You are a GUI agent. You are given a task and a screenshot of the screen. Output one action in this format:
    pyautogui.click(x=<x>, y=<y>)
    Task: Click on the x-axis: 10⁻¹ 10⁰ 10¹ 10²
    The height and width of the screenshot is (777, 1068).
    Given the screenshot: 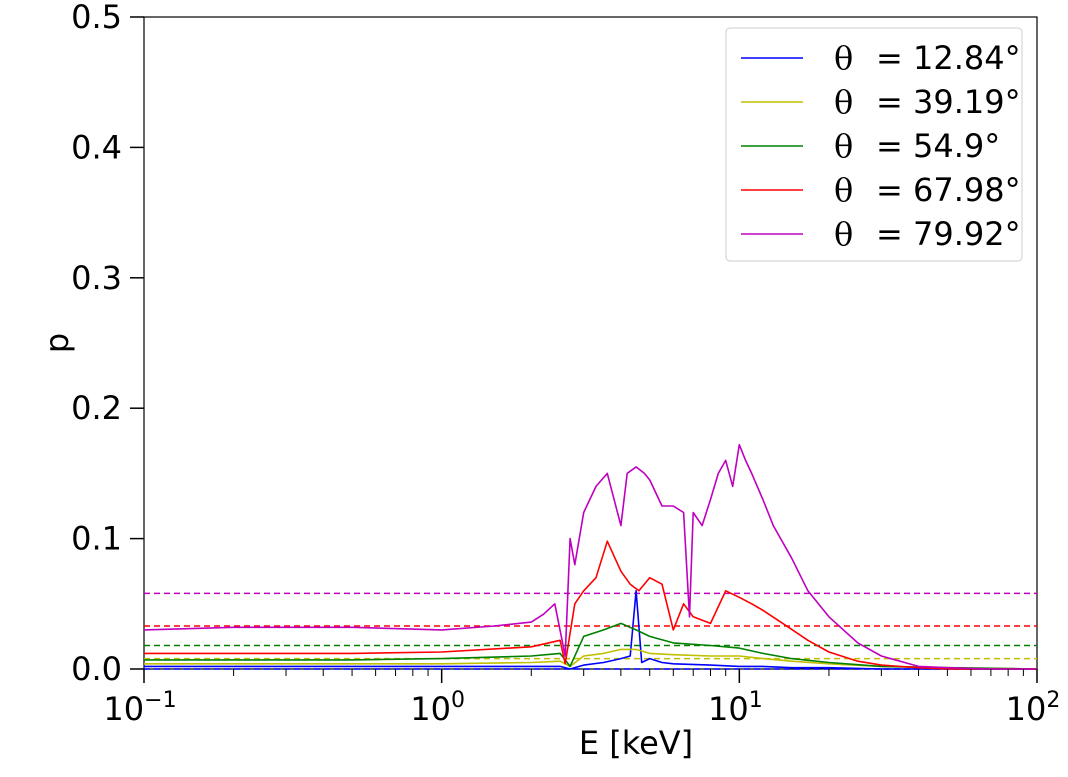 What is the action you would take?
    pyautogui.click(x=581, y=698)
    